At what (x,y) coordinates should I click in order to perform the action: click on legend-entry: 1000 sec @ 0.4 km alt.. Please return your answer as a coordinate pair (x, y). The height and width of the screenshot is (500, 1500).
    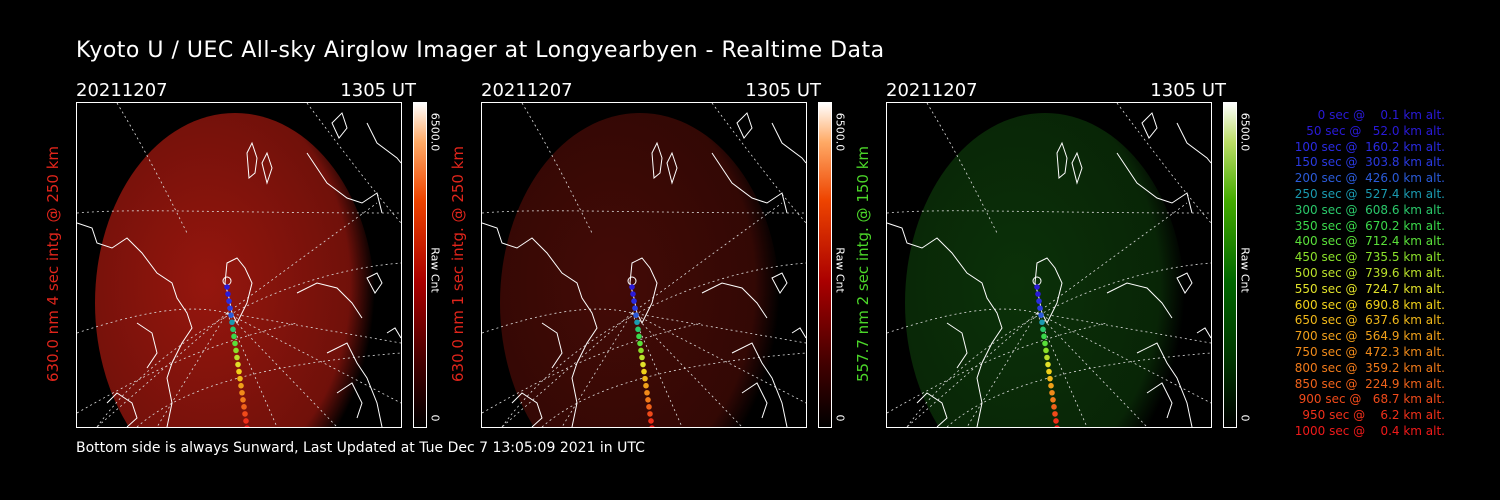
    Looking at the image, I should click on (1369, 430).